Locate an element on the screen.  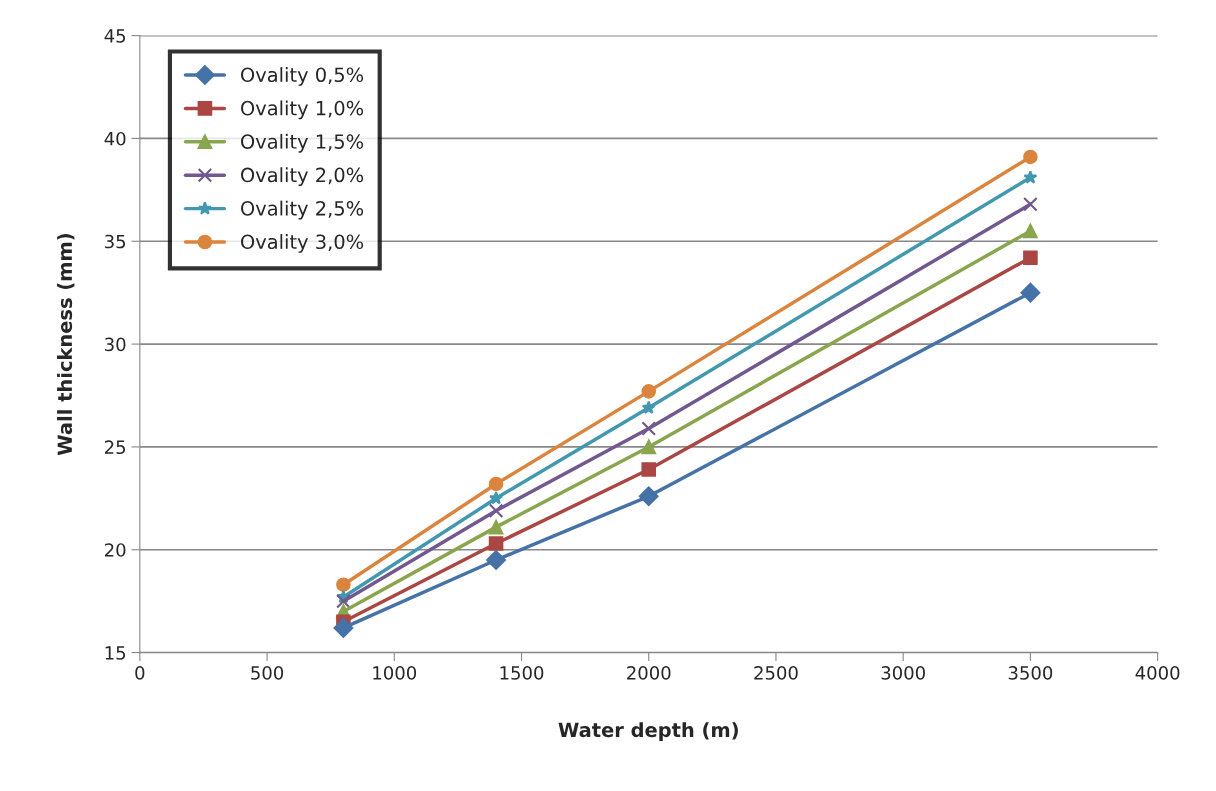
y-tick-label: 30 is located at coordinates (115, 344).